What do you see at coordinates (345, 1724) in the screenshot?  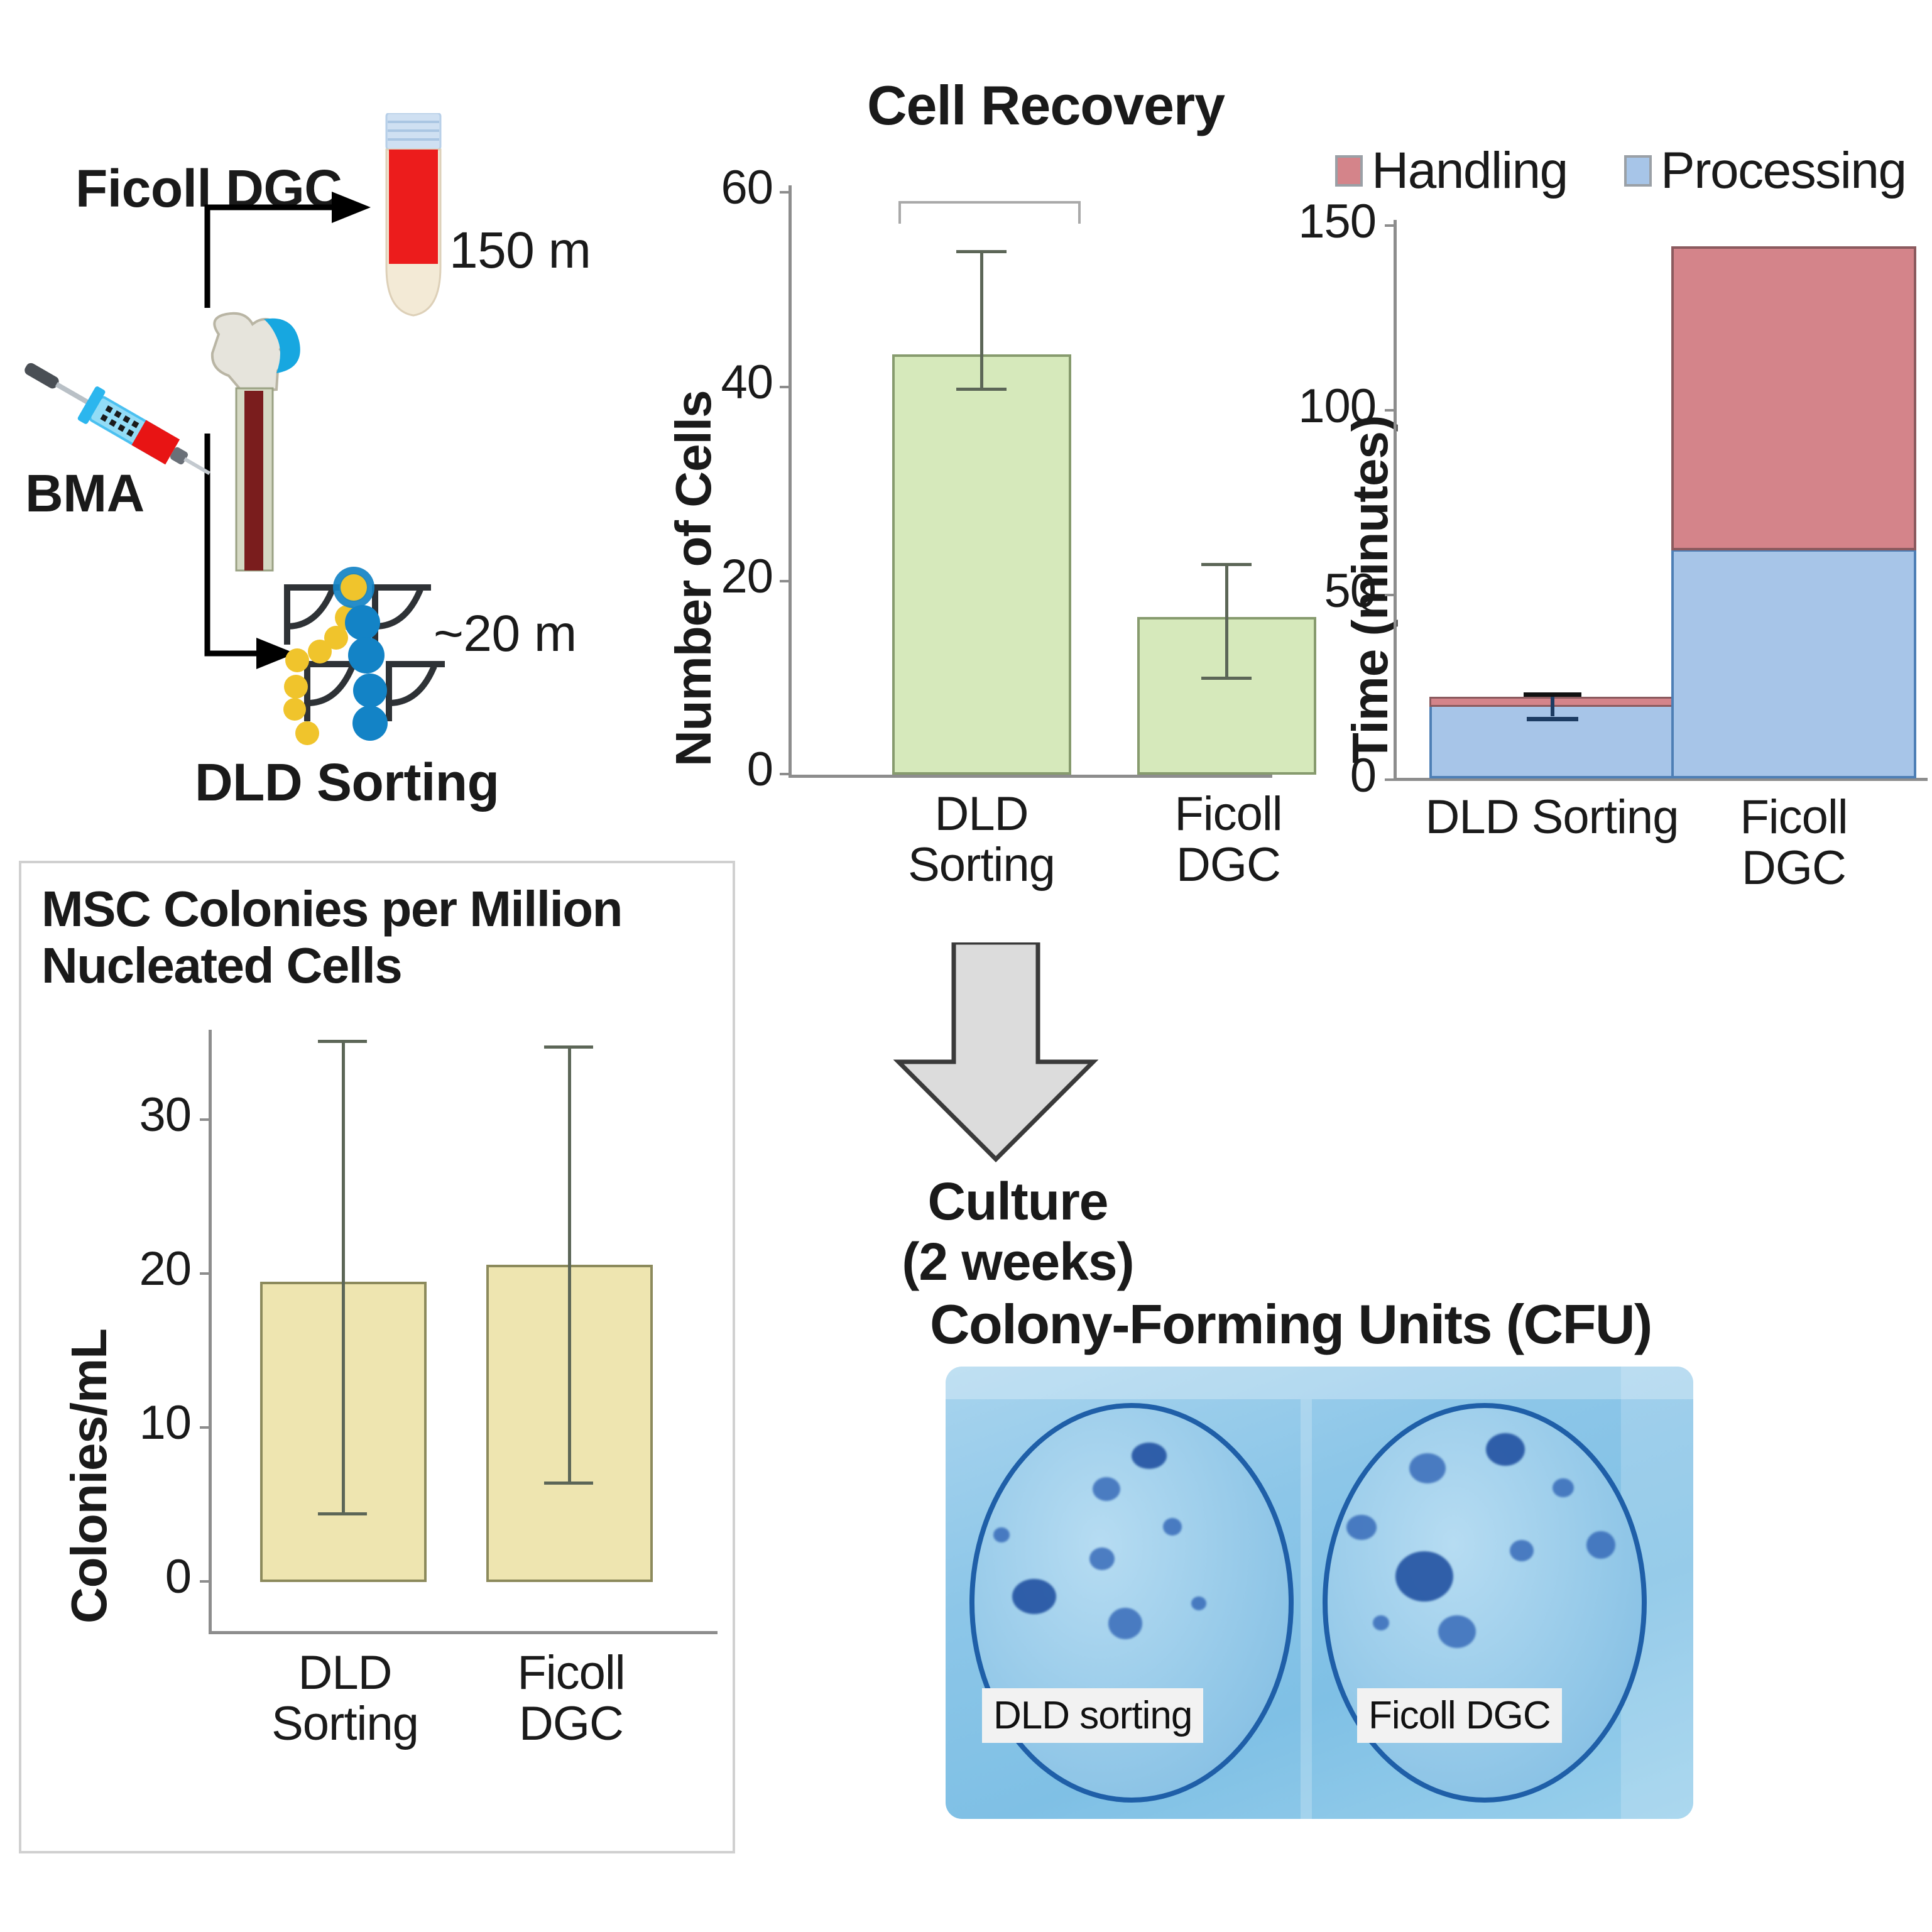 I see `msc-xtick-label-dld-line2: Sorting` at bounding box center [345, 1724].